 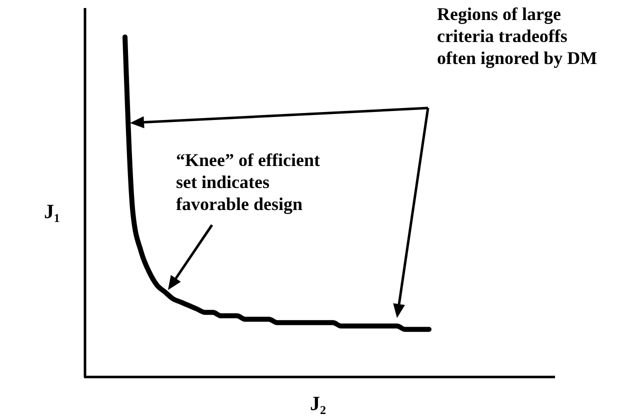 I want to click on annotation: “Knee” of efficient set indicates favorable design, so click(x=248, y=182).